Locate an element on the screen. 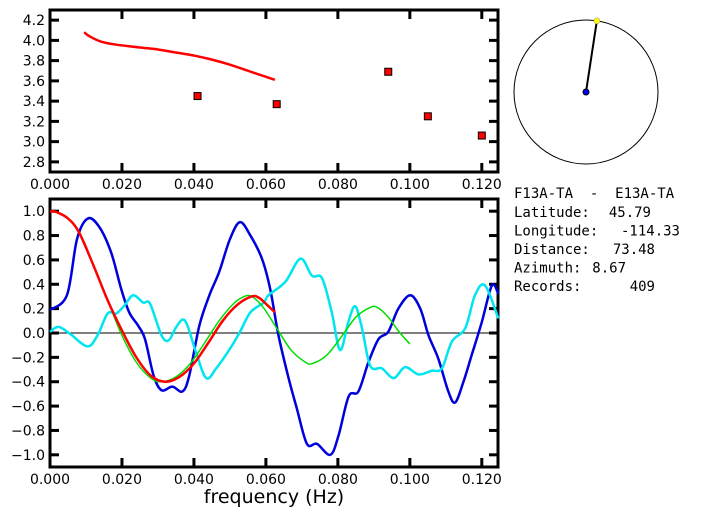  series-curve-line is located at coordinates (179, 56).